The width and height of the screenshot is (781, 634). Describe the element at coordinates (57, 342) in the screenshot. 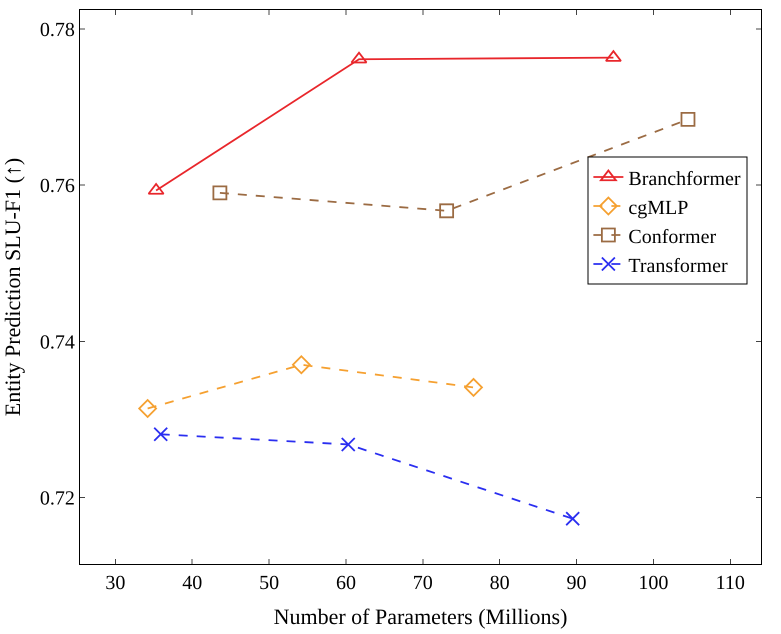

I see `y-tick-label: 0.74` at that location.